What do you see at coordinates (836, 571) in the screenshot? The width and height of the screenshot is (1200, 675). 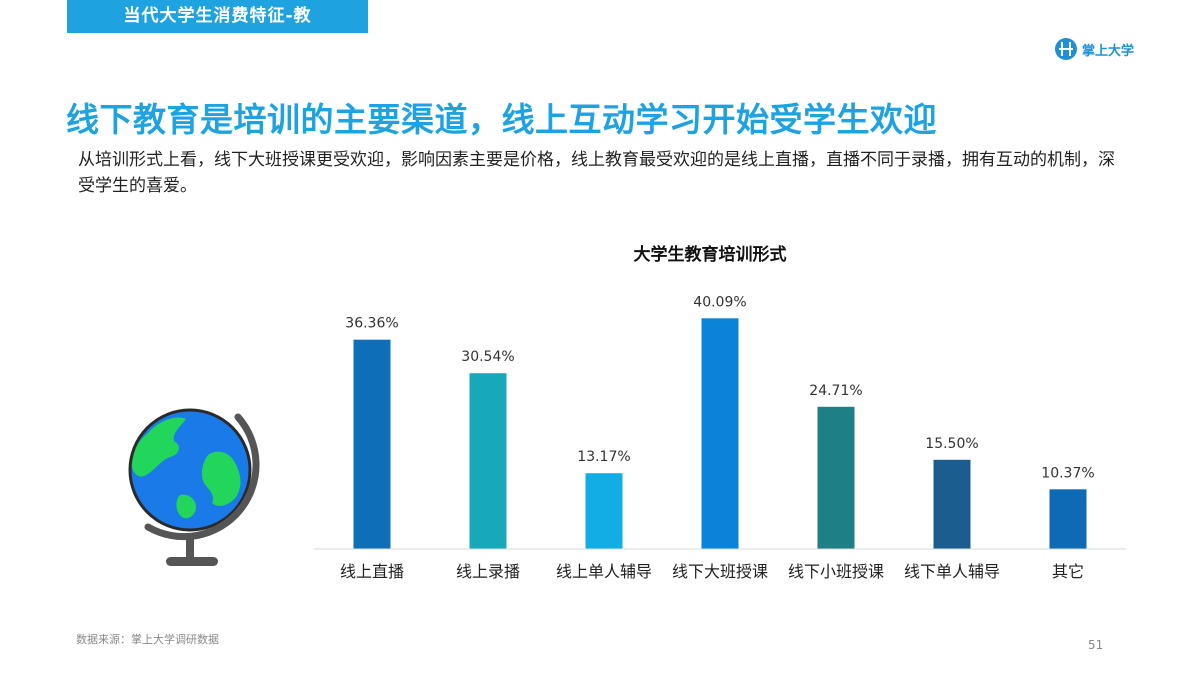 I see `category-label: 线下小班授课` at bounding box center [836, 571].